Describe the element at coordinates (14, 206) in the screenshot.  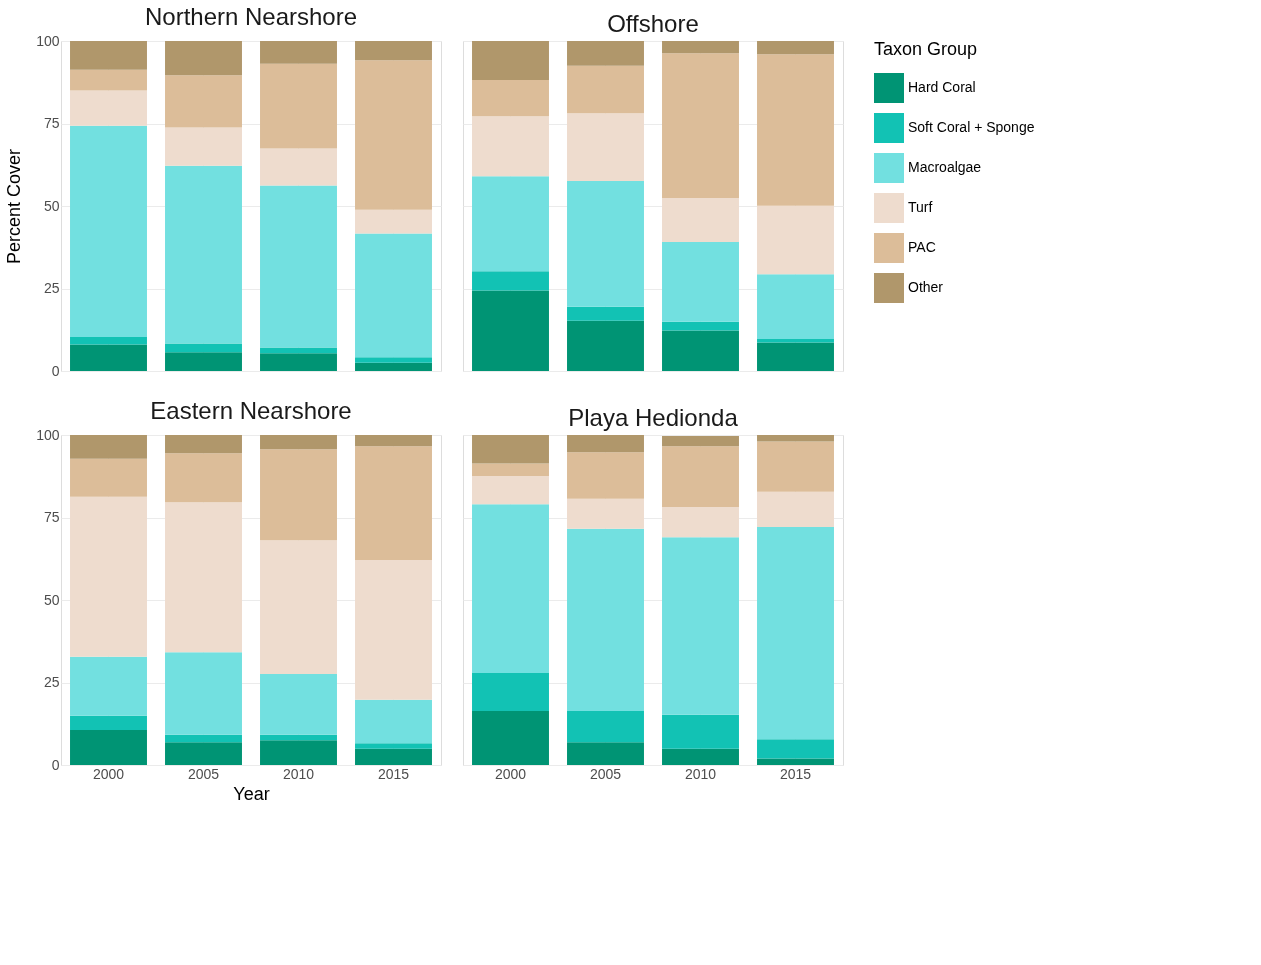
I see `y-axis-title: Percent Cover` at that location.